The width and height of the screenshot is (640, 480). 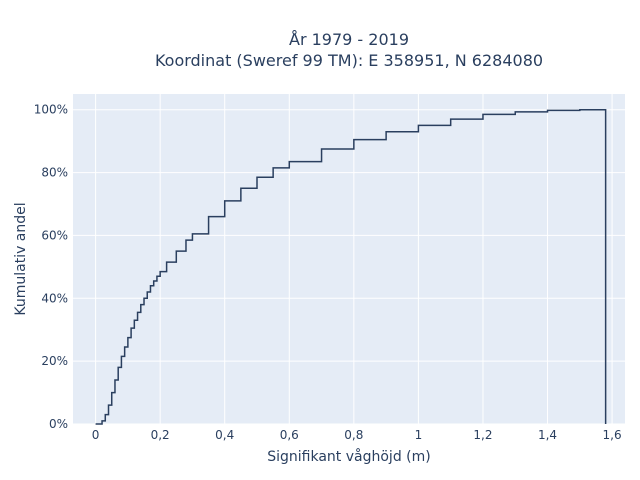 I want to click on y-axis-label: Kumulativ andel, so click(x=21, y=258).